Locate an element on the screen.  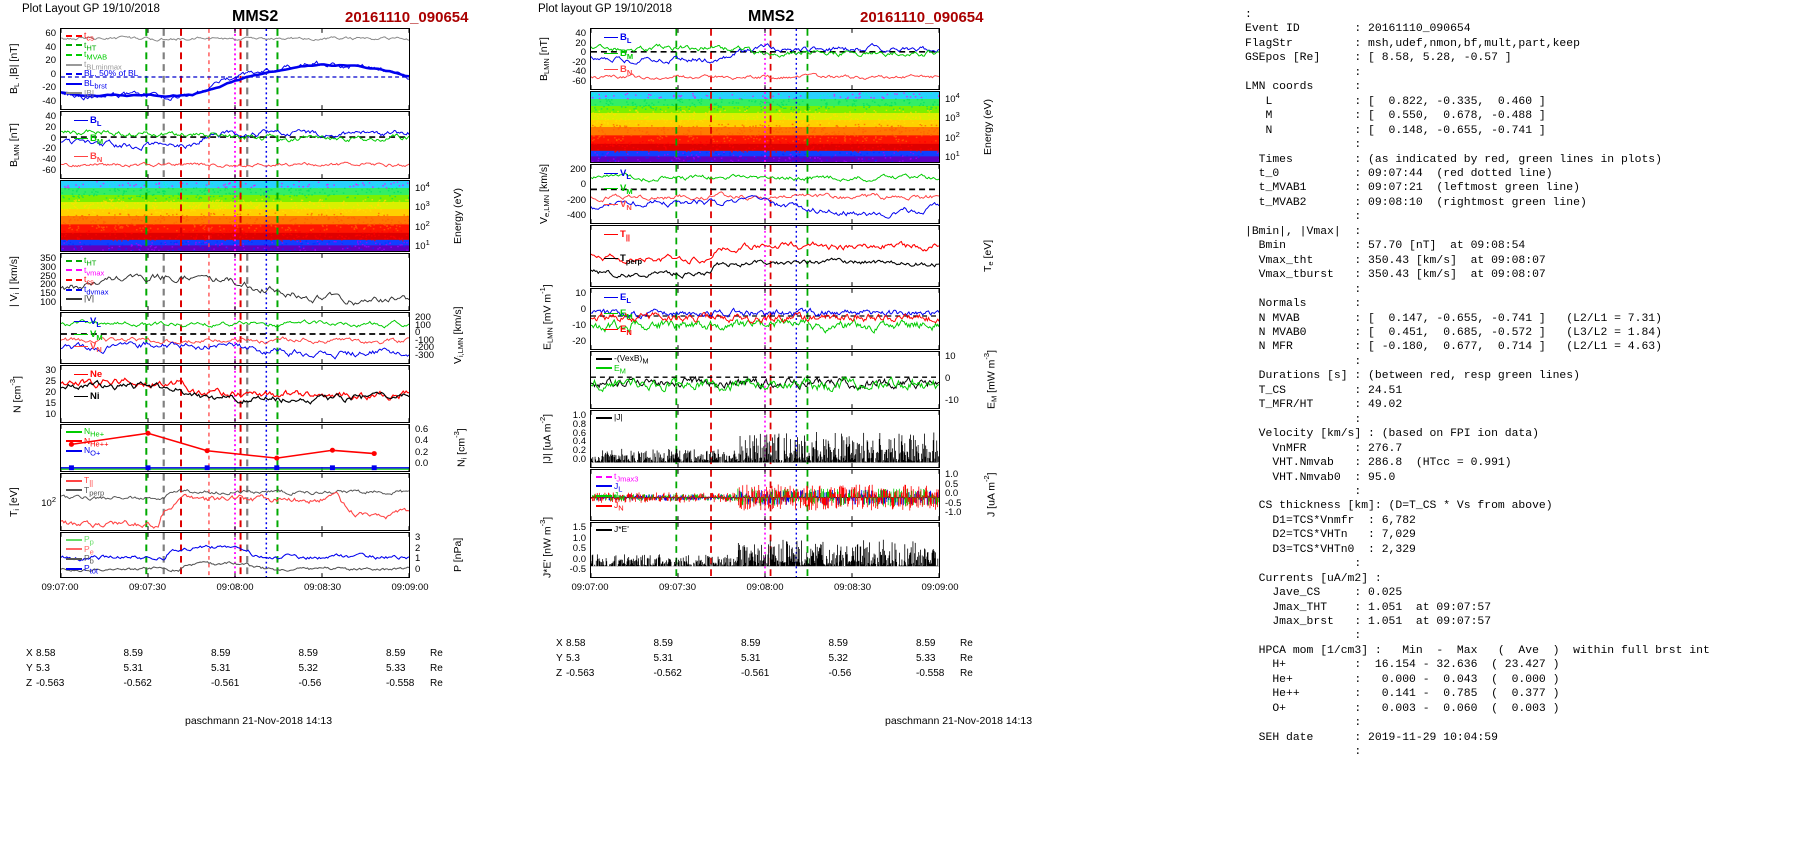
trace-label: BM is located at coordinates (618, 54).